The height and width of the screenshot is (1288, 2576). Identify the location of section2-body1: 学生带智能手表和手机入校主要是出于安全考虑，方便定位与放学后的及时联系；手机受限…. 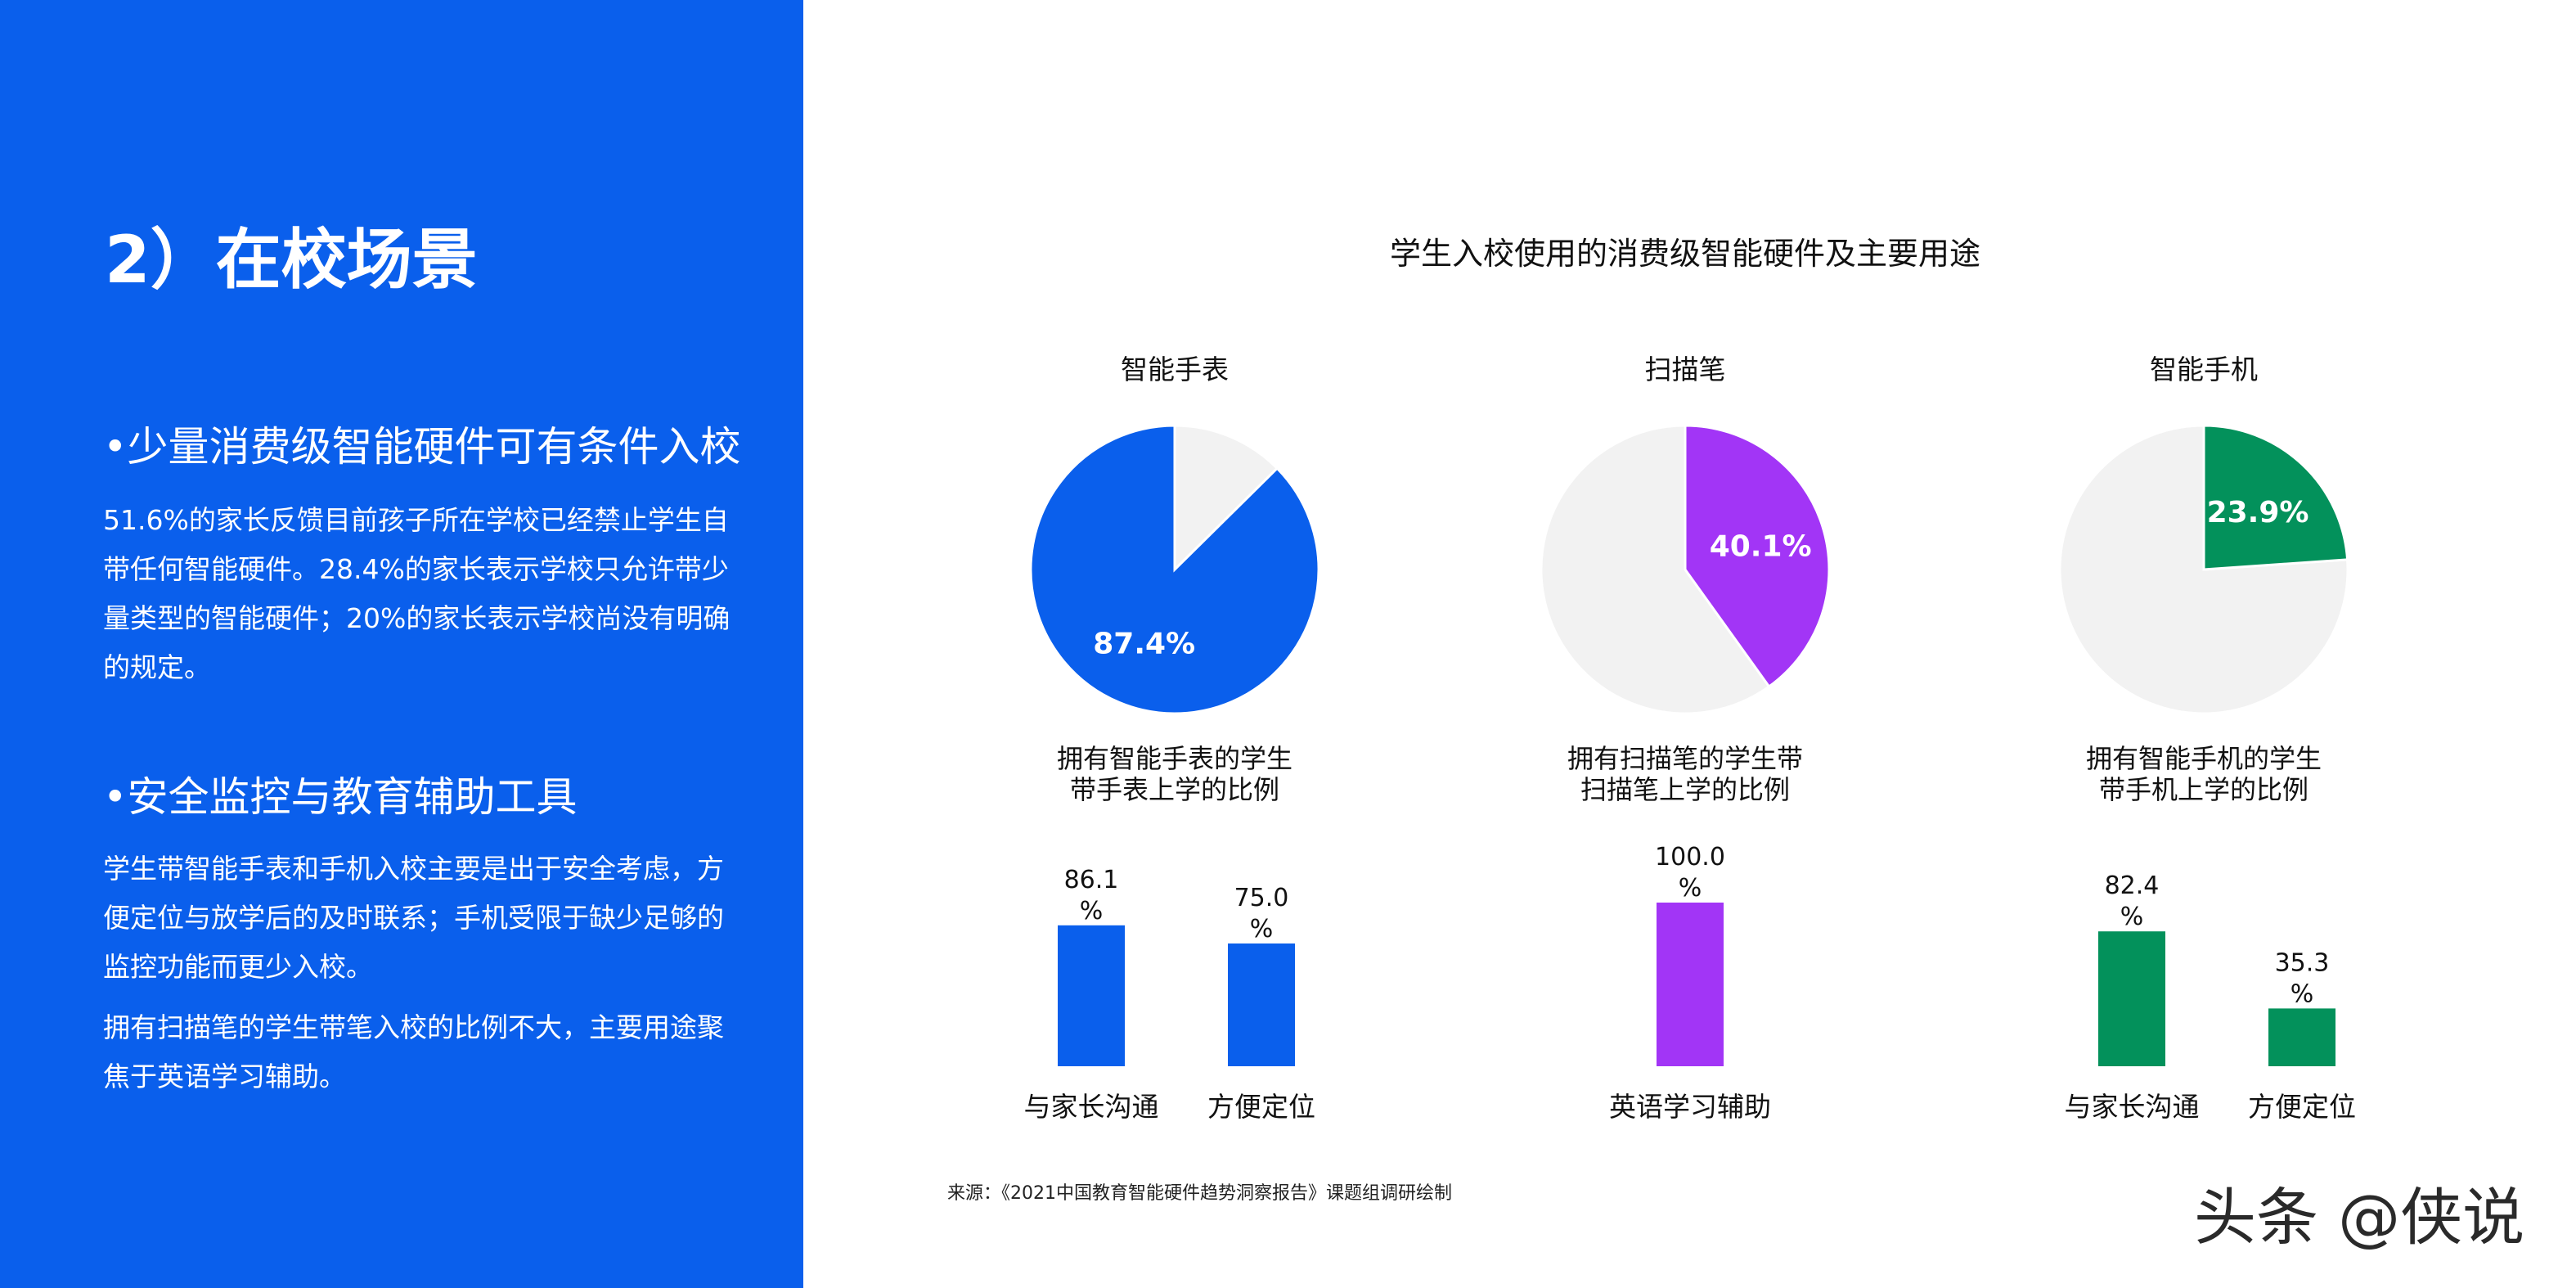
(414, 918).